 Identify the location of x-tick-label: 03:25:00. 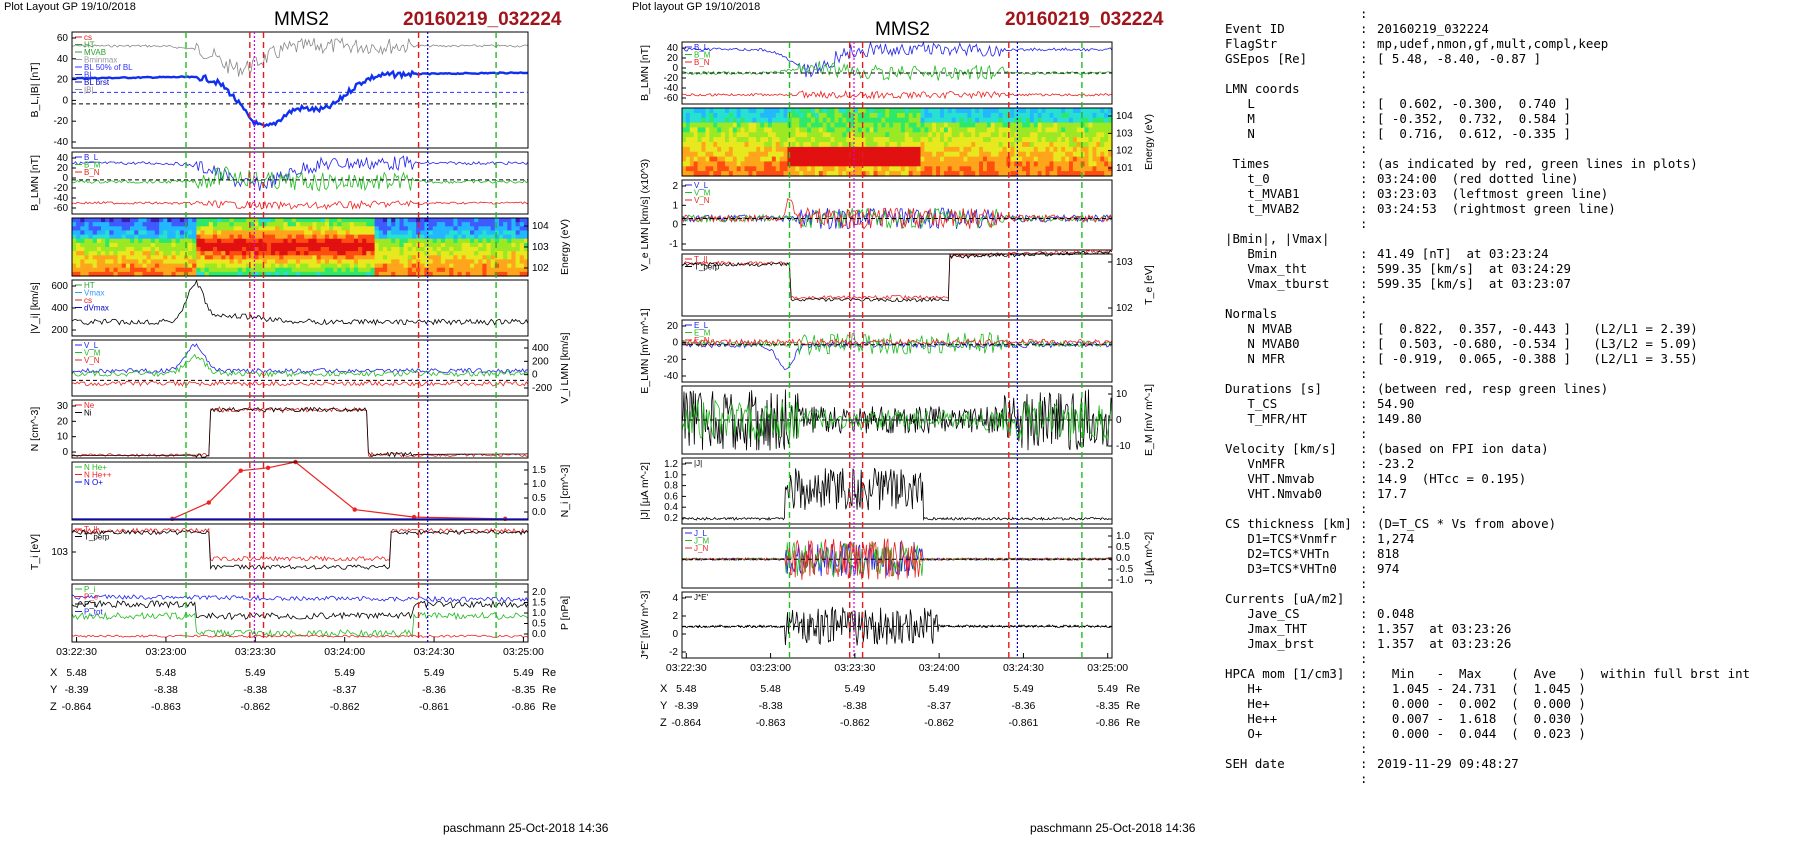
(1107, 668).